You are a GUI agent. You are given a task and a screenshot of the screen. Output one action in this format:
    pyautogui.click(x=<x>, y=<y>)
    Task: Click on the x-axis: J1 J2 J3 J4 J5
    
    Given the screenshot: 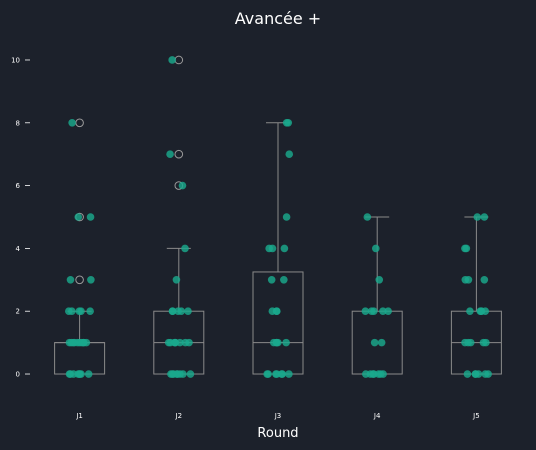 What is the action you would take?
    pyautogui.click(x=277, y=416)
    